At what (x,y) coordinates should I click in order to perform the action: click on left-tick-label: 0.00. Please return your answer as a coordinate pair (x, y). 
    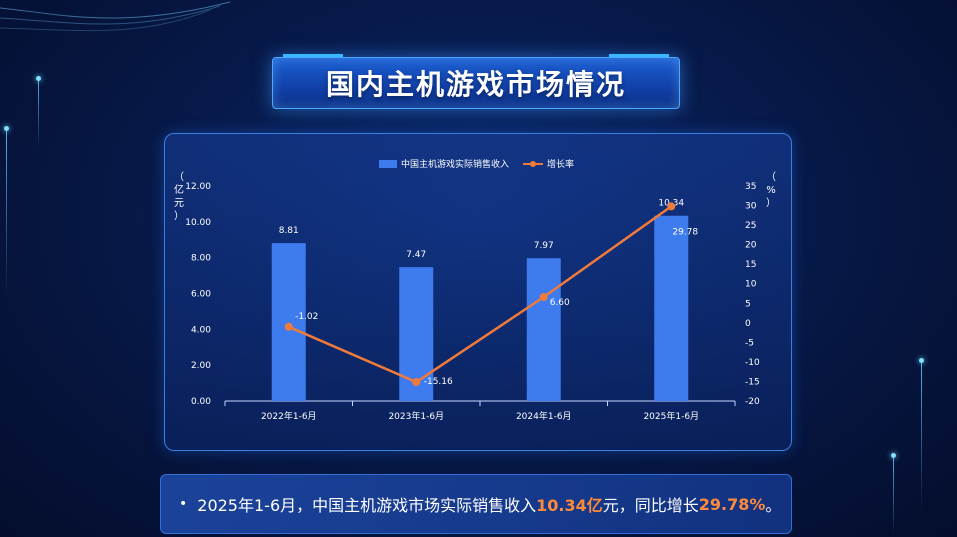
    Looking at the image, I should click on (201, 402).